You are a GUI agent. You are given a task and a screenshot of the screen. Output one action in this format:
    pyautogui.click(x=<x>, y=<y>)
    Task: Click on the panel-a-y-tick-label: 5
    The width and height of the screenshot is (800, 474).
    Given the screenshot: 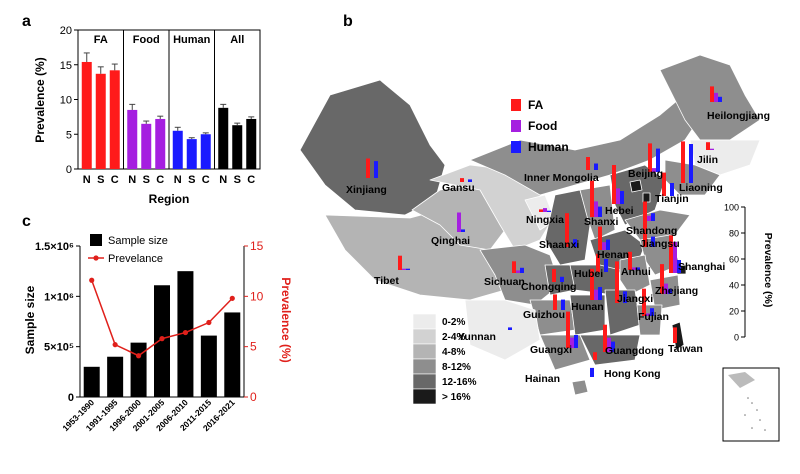 What is the action you would take?
    pyautogui.click(x=69, y=135)
    